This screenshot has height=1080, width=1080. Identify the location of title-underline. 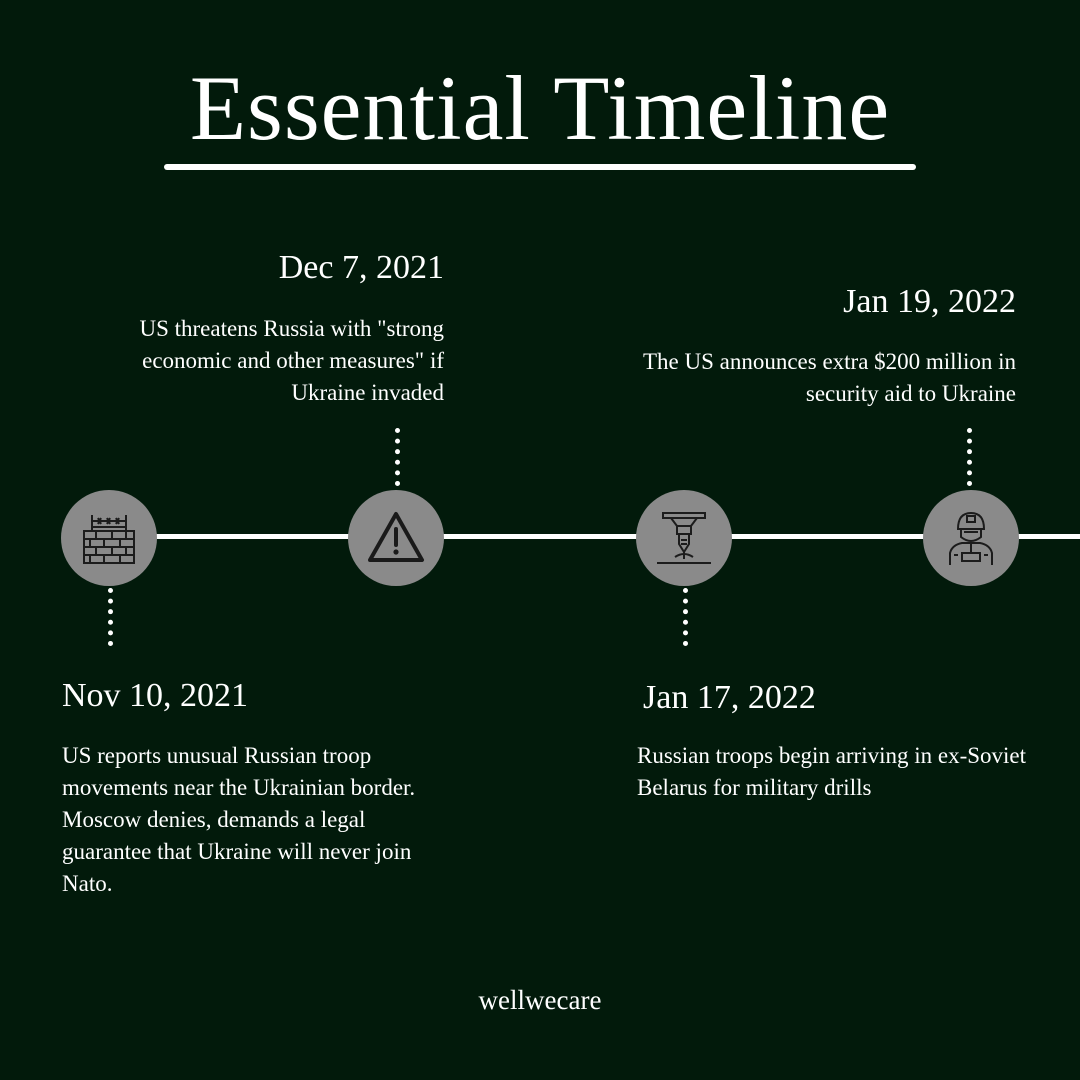
(540, 167).